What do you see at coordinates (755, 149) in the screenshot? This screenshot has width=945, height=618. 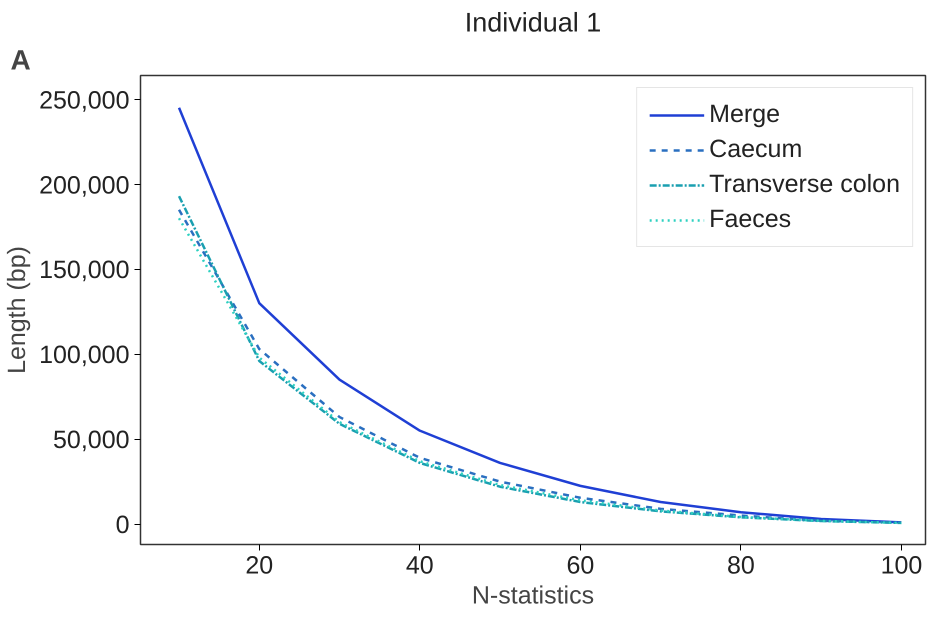 I see `legend-label: Caecum` at bounding box center [755, 149].